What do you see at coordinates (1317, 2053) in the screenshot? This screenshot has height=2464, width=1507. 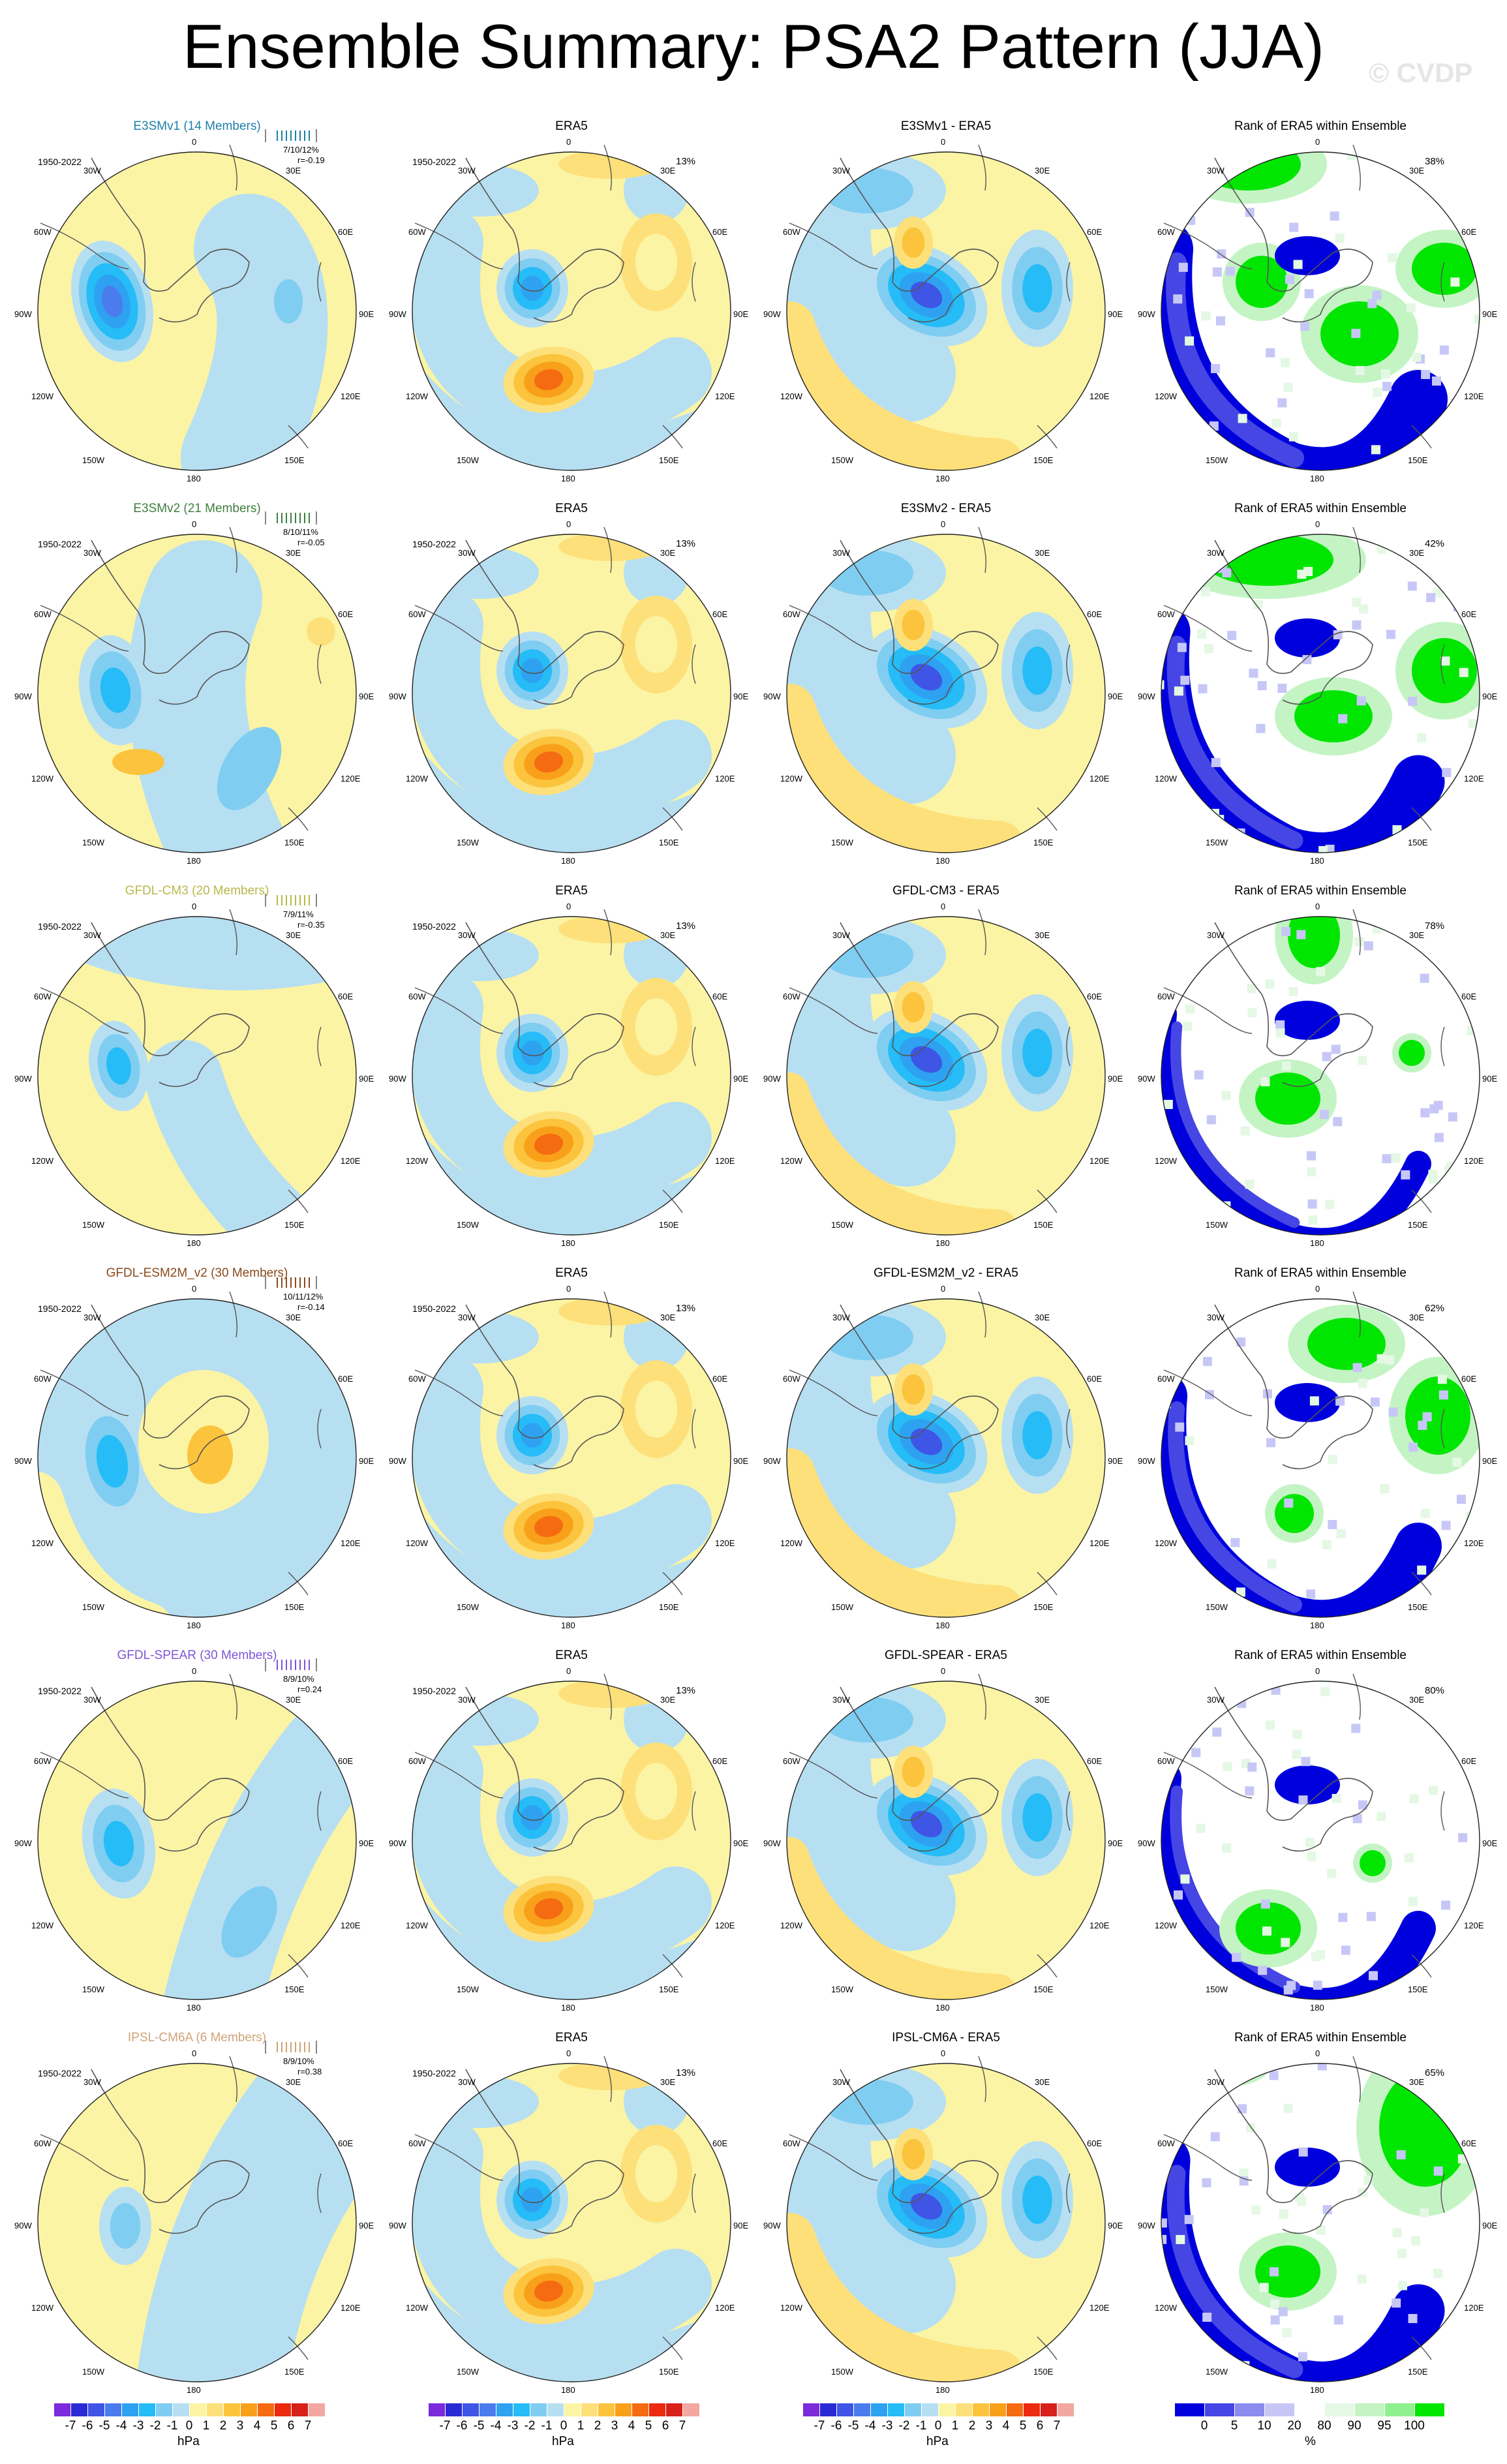 I see `longitude-label-top: 0` at bounding box center [1317, 2053].